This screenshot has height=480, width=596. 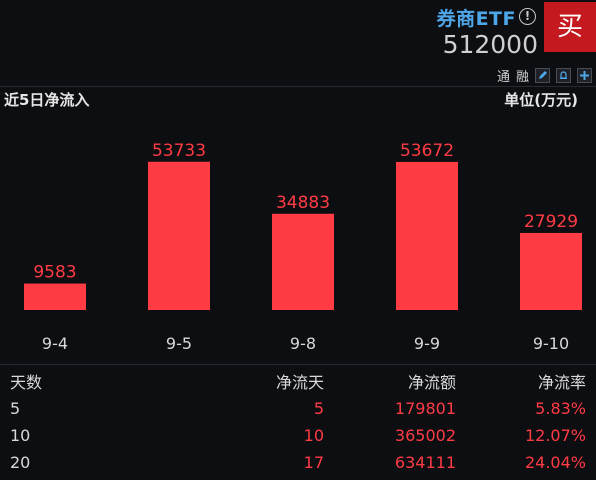 I want to click on bar-value-label: 27929, so click(x=551, y=222).